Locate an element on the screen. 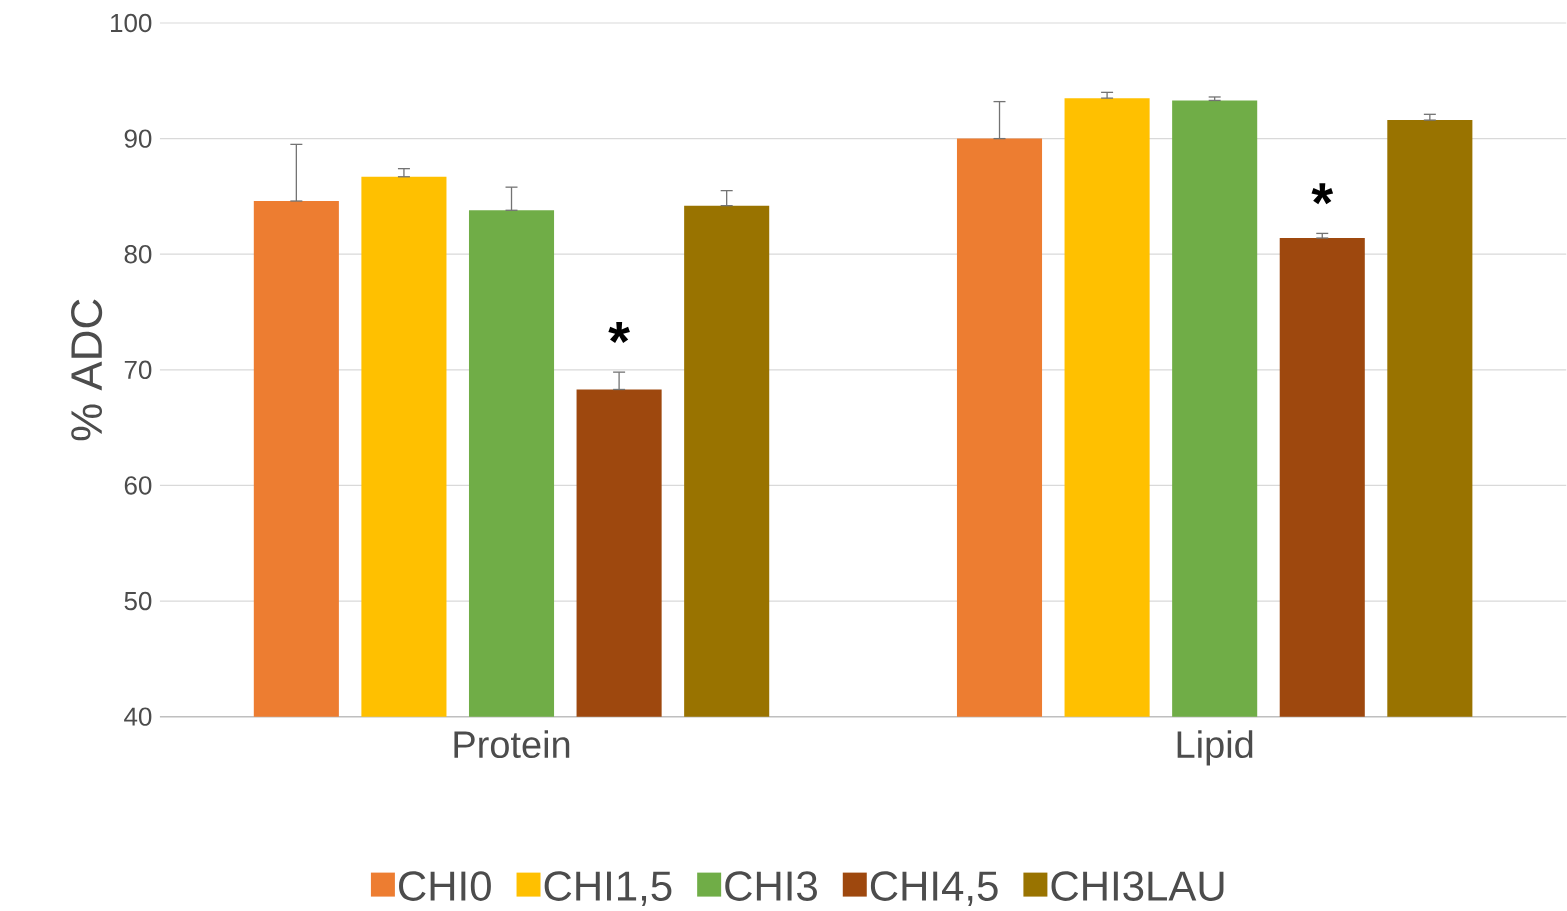  legend-label: CHI0 is located at coordinates (445, 886).